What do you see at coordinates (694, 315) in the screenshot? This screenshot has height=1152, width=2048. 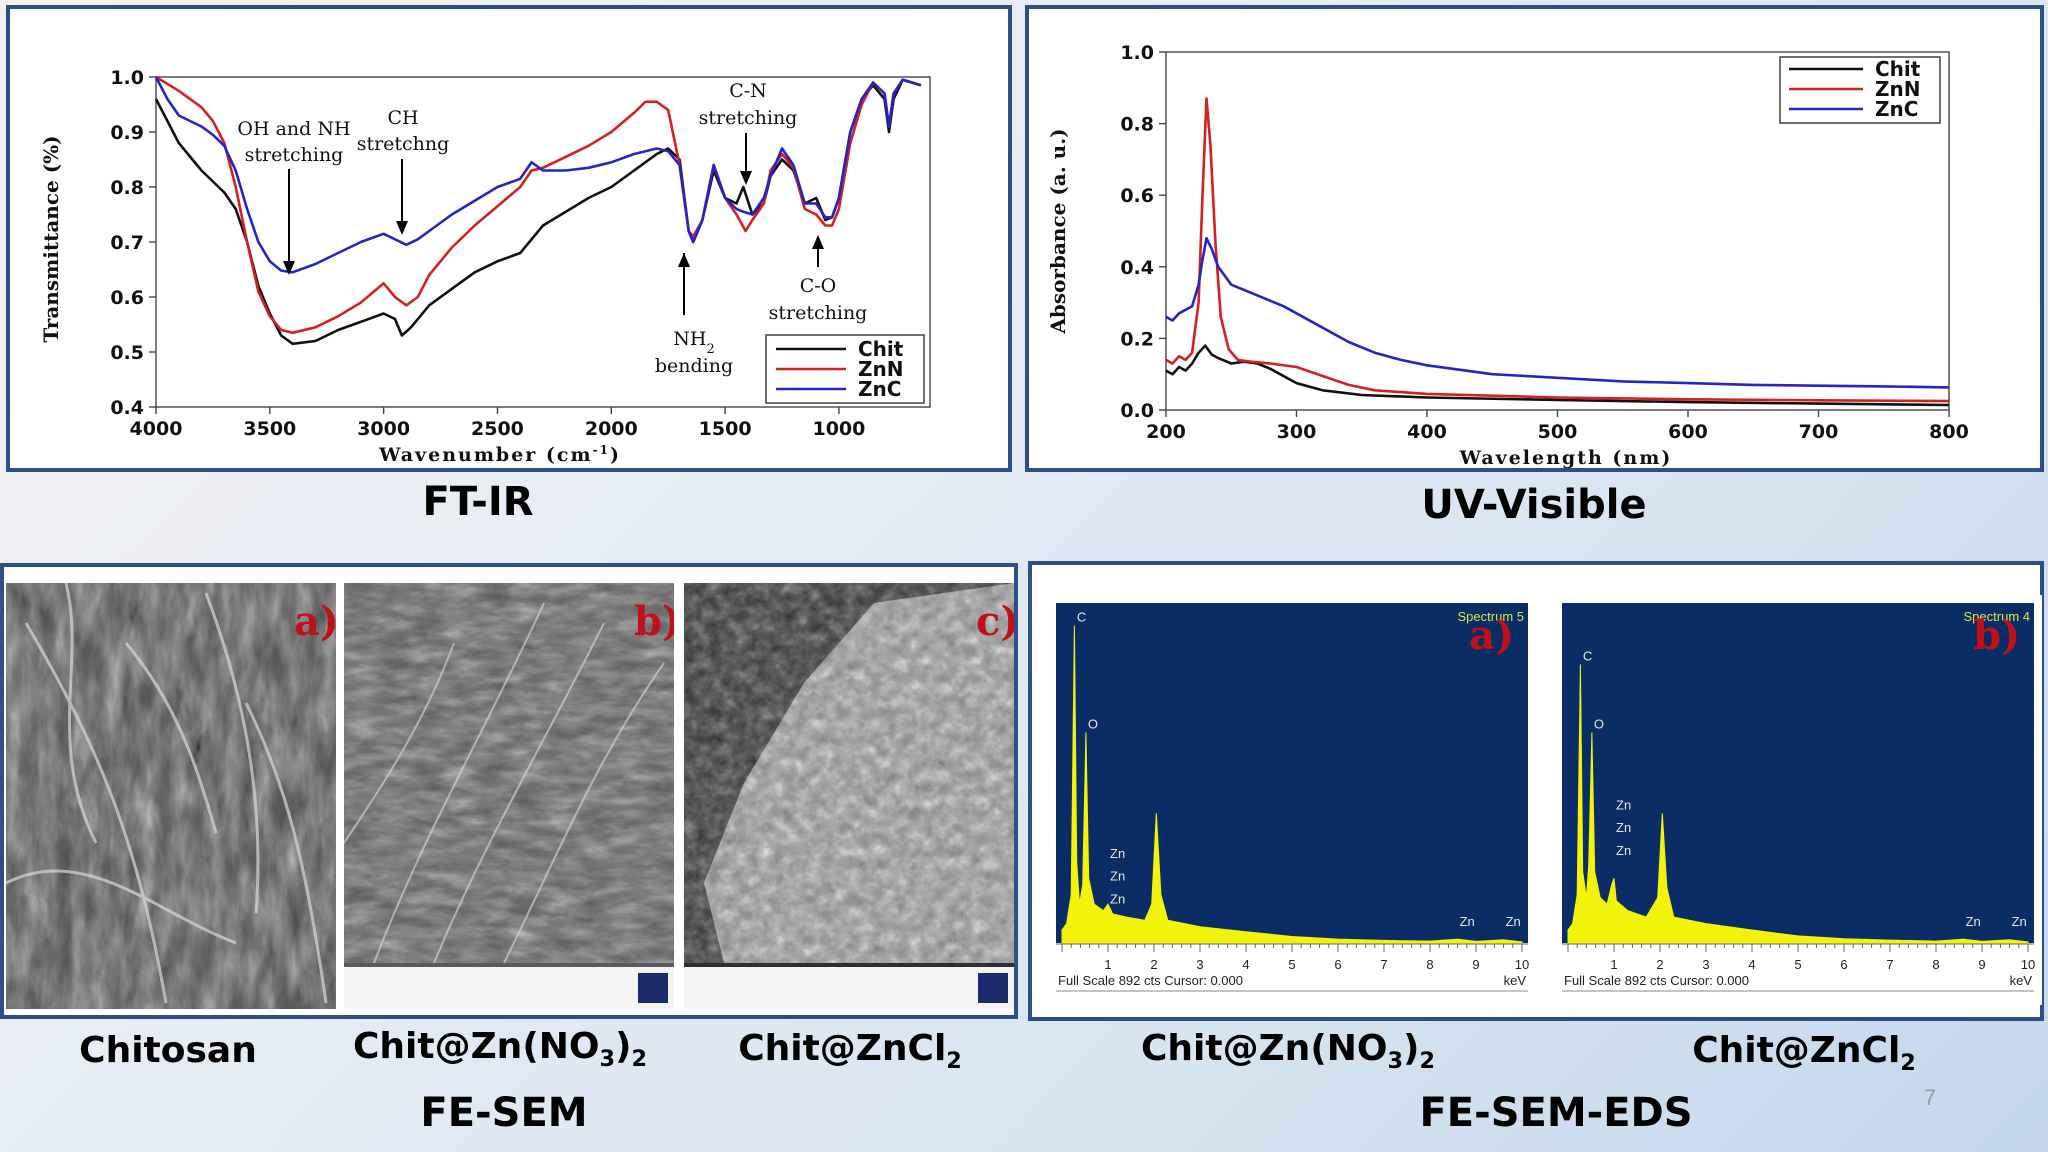 I see `ftir-annotation-nh2: NH2 bending` at bounding box center [694, 315].